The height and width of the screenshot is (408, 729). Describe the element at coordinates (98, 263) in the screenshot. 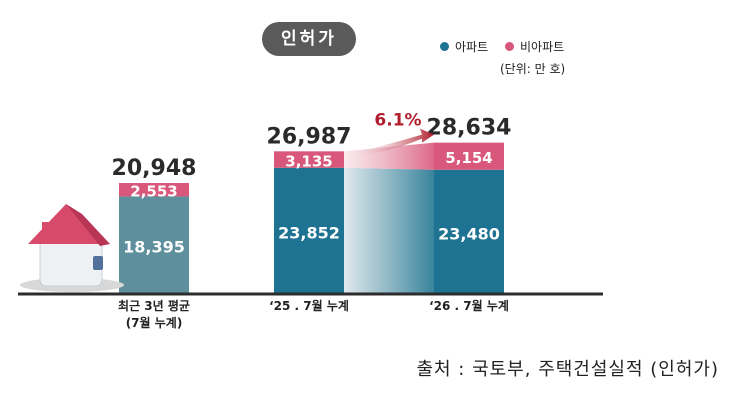

I see `house-window` at that location.